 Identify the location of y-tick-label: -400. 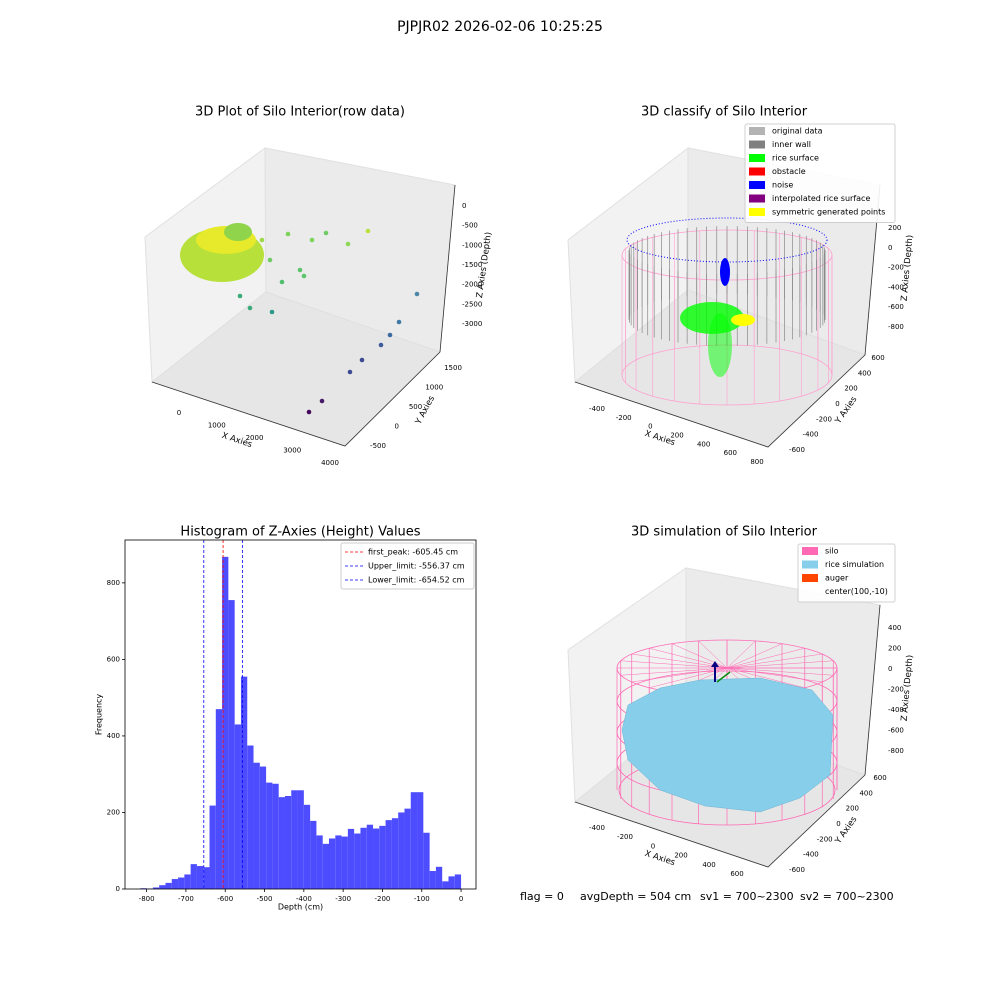
(811, 435).